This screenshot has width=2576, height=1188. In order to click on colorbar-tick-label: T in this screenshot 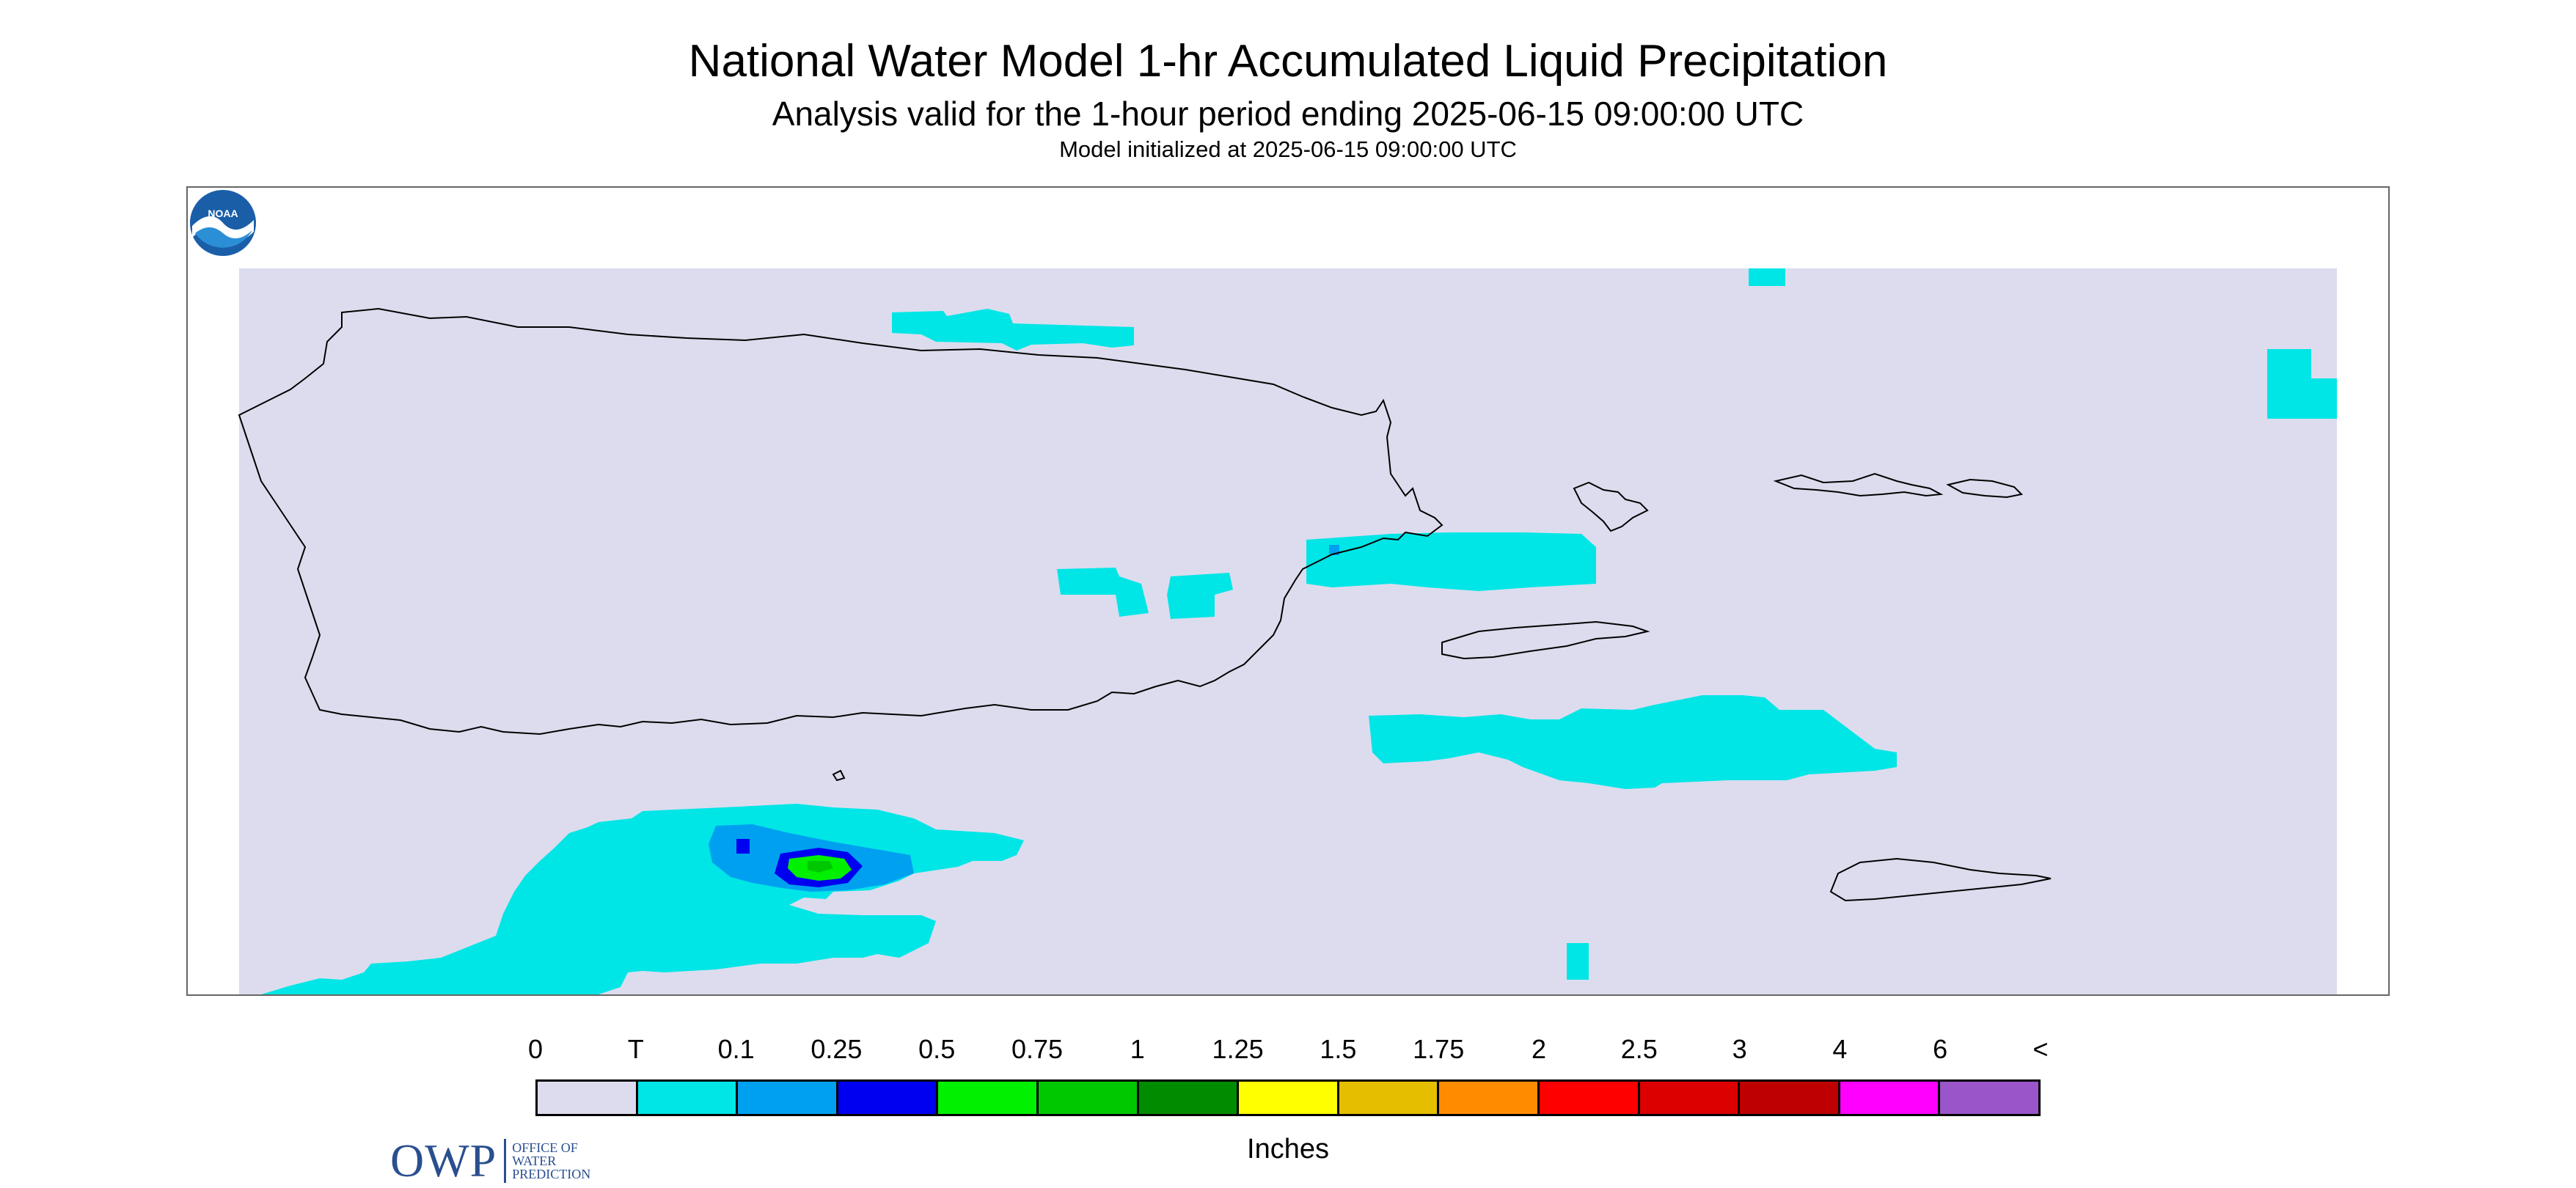, I will do `click(635, 1049)`.